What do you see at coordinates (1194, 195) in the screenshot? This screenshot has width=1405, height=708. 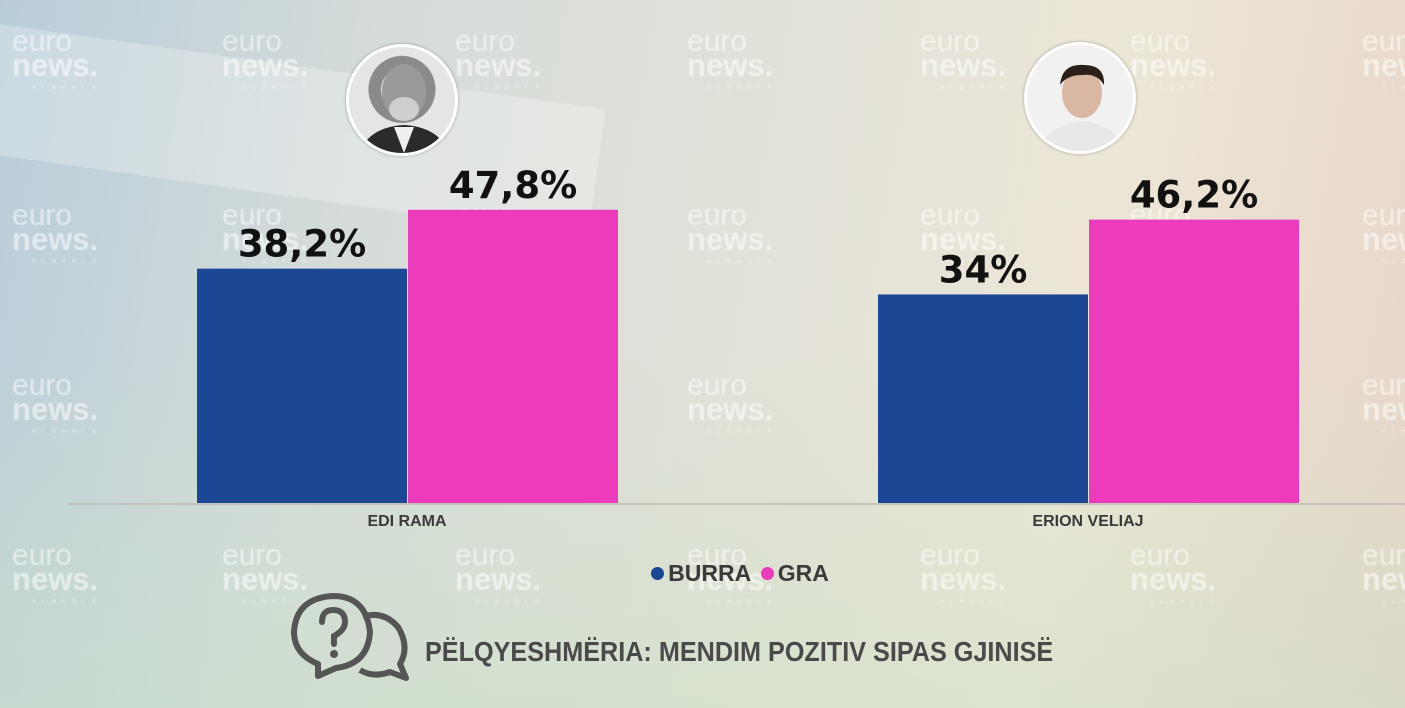 I see `data-label: 46,2%` at bounding box center [1194, 195].